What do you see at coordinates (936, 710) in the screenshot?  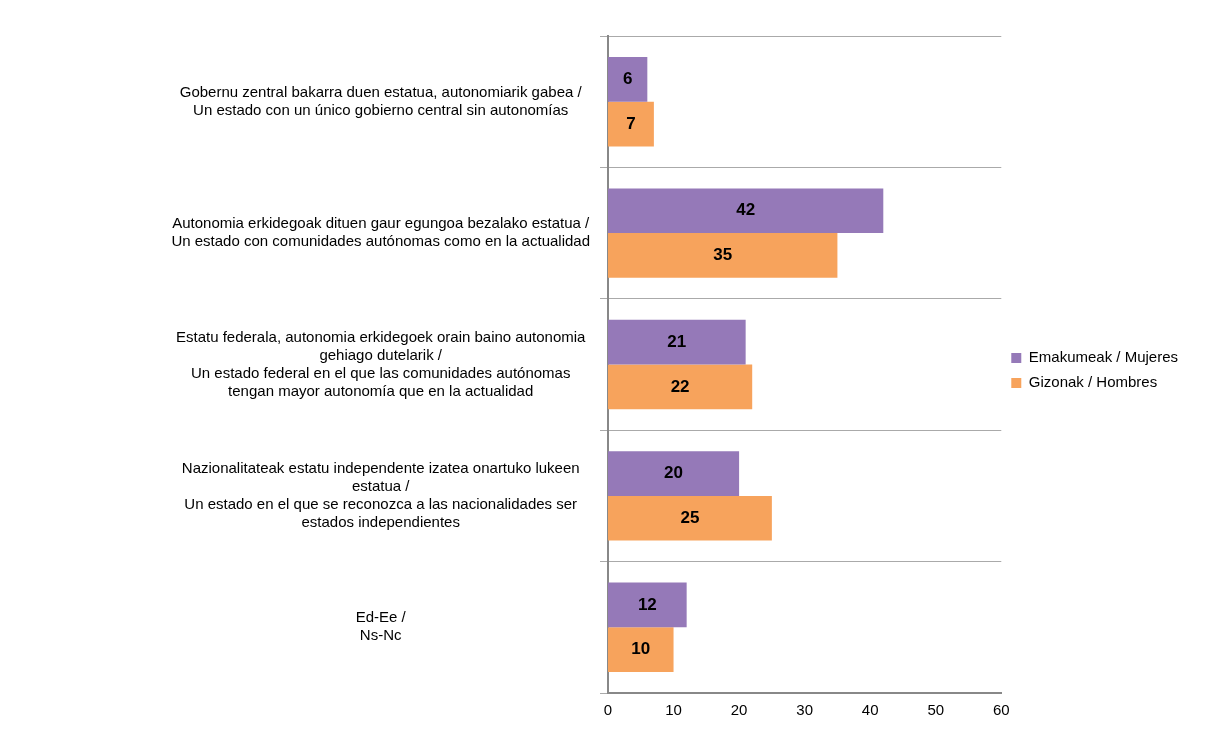 I see `x-tick-label: 50` at bounding box center [936, 710].